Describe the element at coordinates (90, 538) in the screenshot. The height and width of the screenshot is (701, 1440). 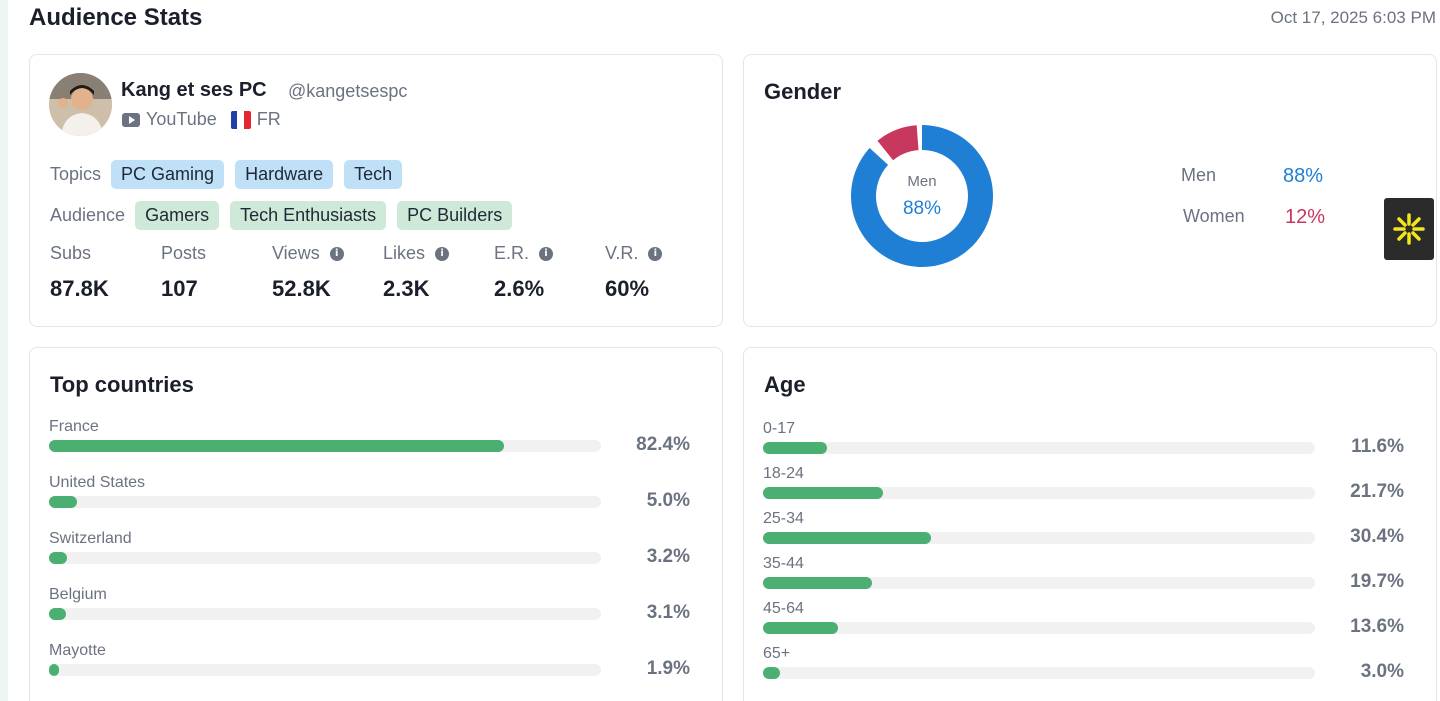
I see `country-label: Switzerland` at that location.